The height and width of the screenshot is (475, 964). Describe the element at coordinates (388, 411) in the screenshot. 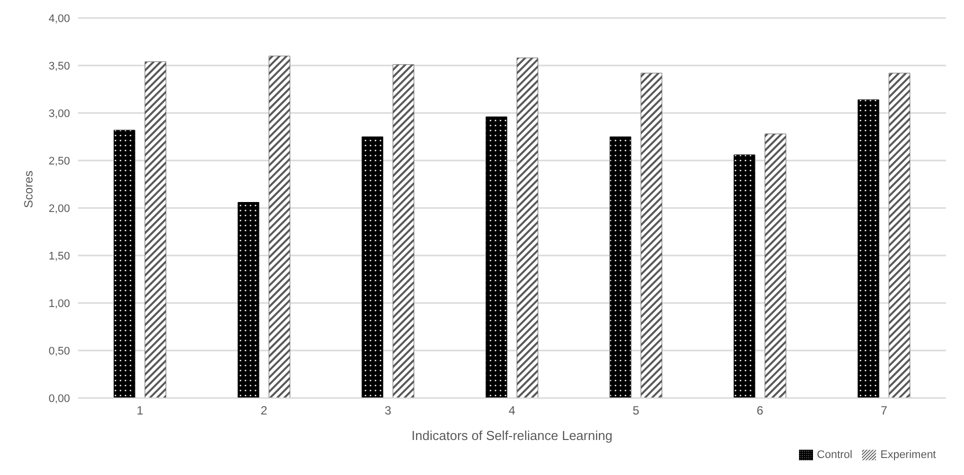

I see `x-tick-label: 3` at that location.